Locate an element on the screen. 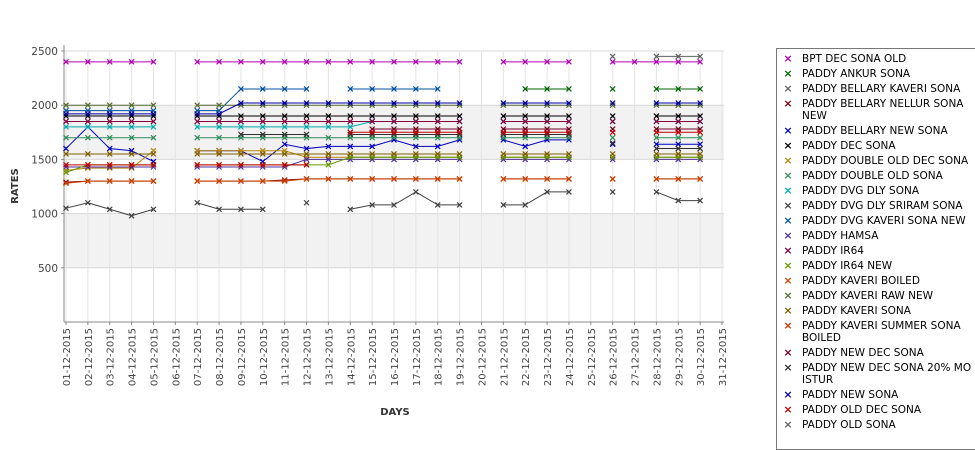 Image resolution: width=975 pixels, height=450 pixels. x-tick-label: 16-12-2015 is located at coordinates (395, 357).